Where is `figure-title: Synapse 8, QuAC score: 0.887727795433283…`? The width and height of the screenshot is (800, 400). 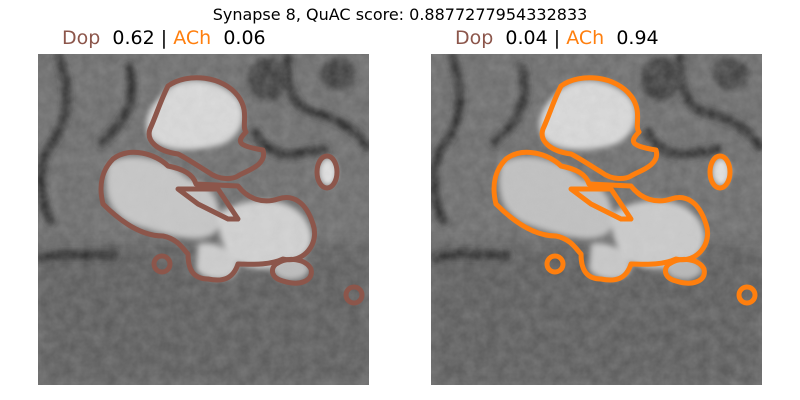 figure-title: Synapse 8, QuAC score: 0.887727795433283… is located at coordinates (400, 14).